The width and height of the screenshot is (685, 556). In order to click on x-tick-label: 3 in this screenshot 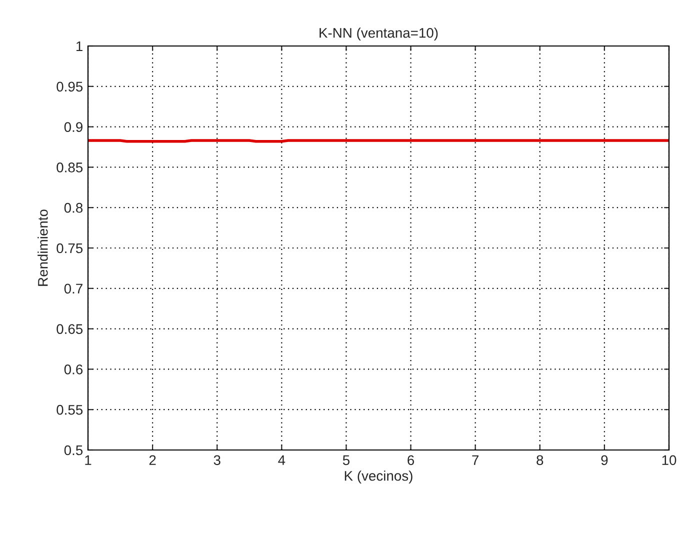, I will do `click(217, 460)`.